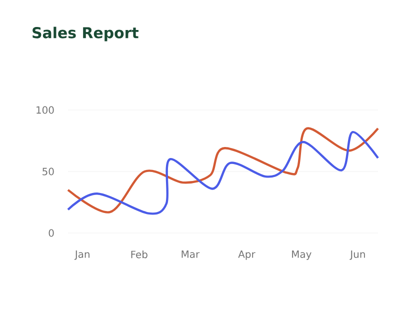 This screenshot has width=406, height=315. Describe the element at coordinates (51, 233) in the screenshot. I see `y-tick-label: 0` at that location.